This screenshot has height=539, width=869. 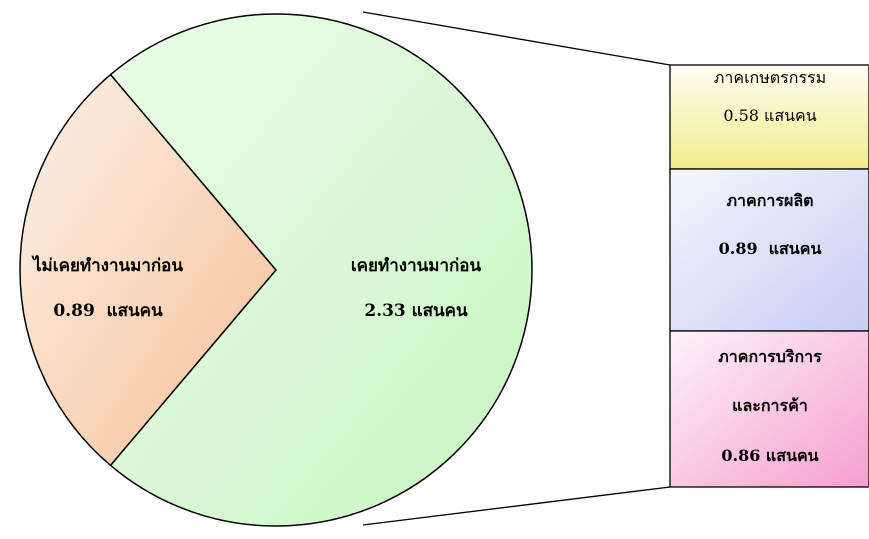 What do you see at coordinates (769, 200) in the screenshot?
I see `bar-label-manufacturing: ภาคการผลิต` at bounding box center [769, 200].